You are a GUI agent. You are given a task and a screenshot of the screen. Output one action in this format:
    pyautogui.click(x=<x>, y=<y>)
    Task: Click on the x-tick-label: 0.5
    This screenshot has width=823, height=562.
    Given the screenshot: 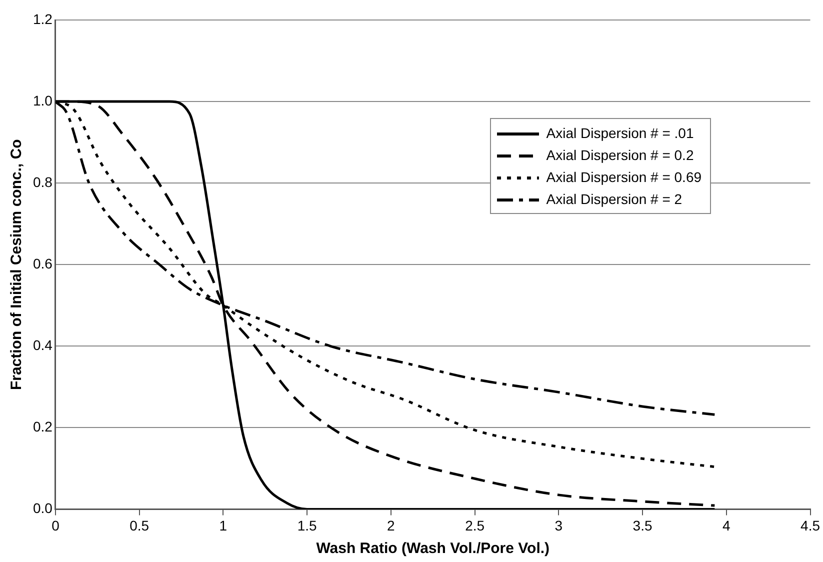 What is the action you would take?
    pyautogui.click(x=140, y=525)
    